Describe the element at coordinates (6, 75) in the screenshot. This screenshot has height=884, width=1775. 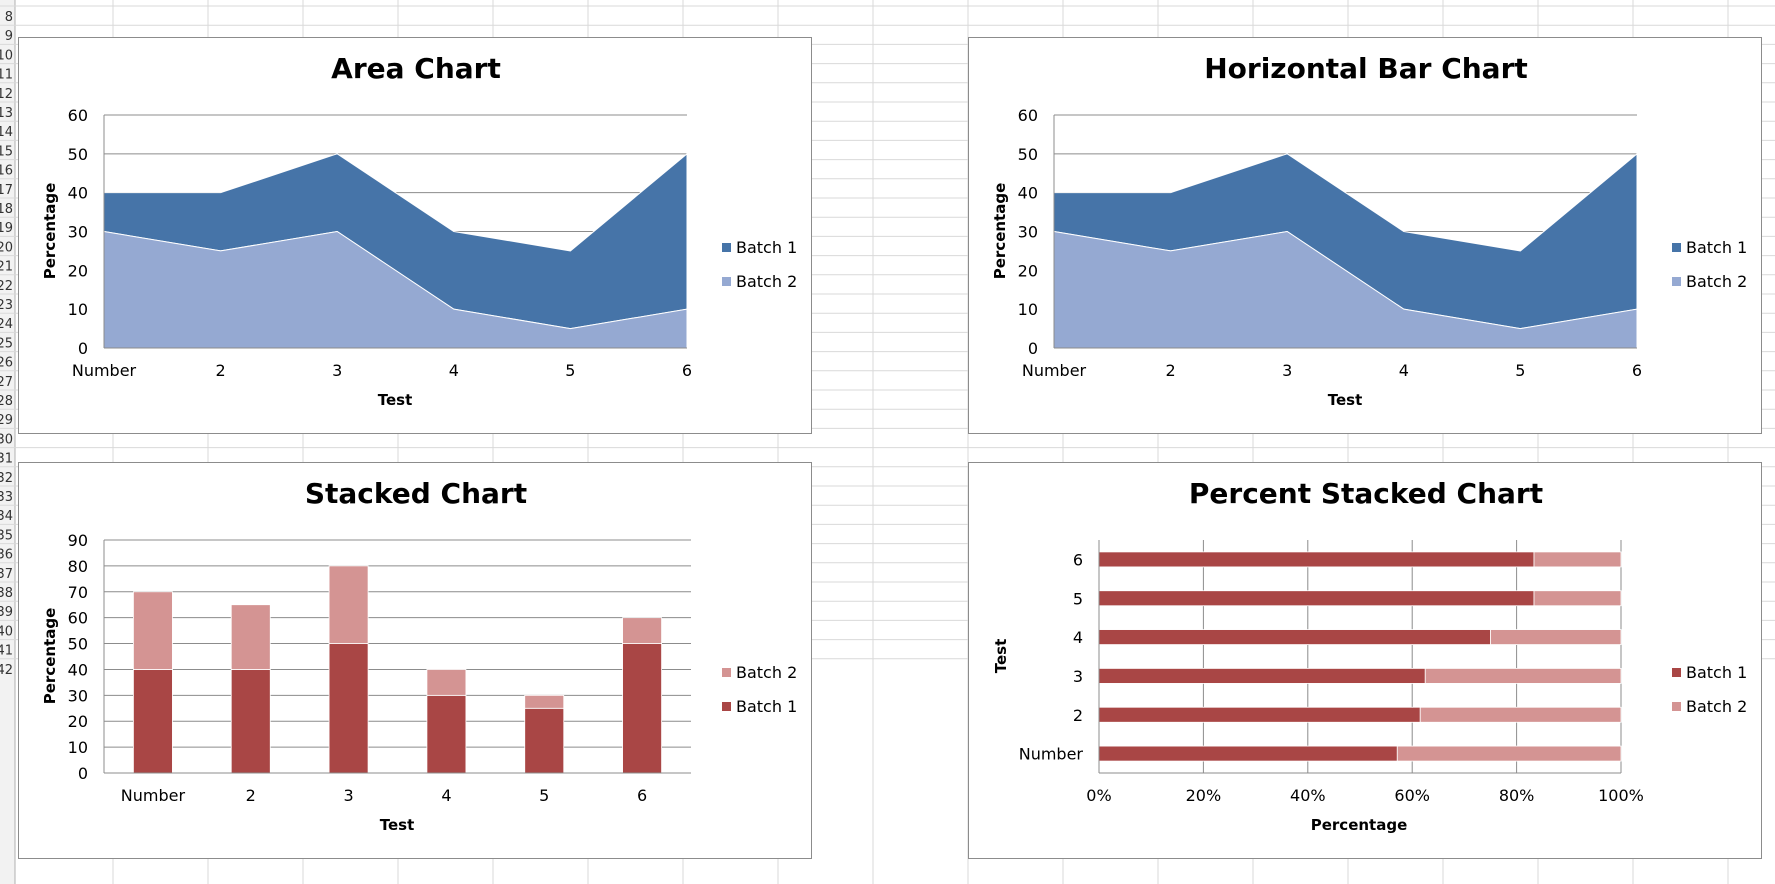
I see `row-header-label: 11` at that location.